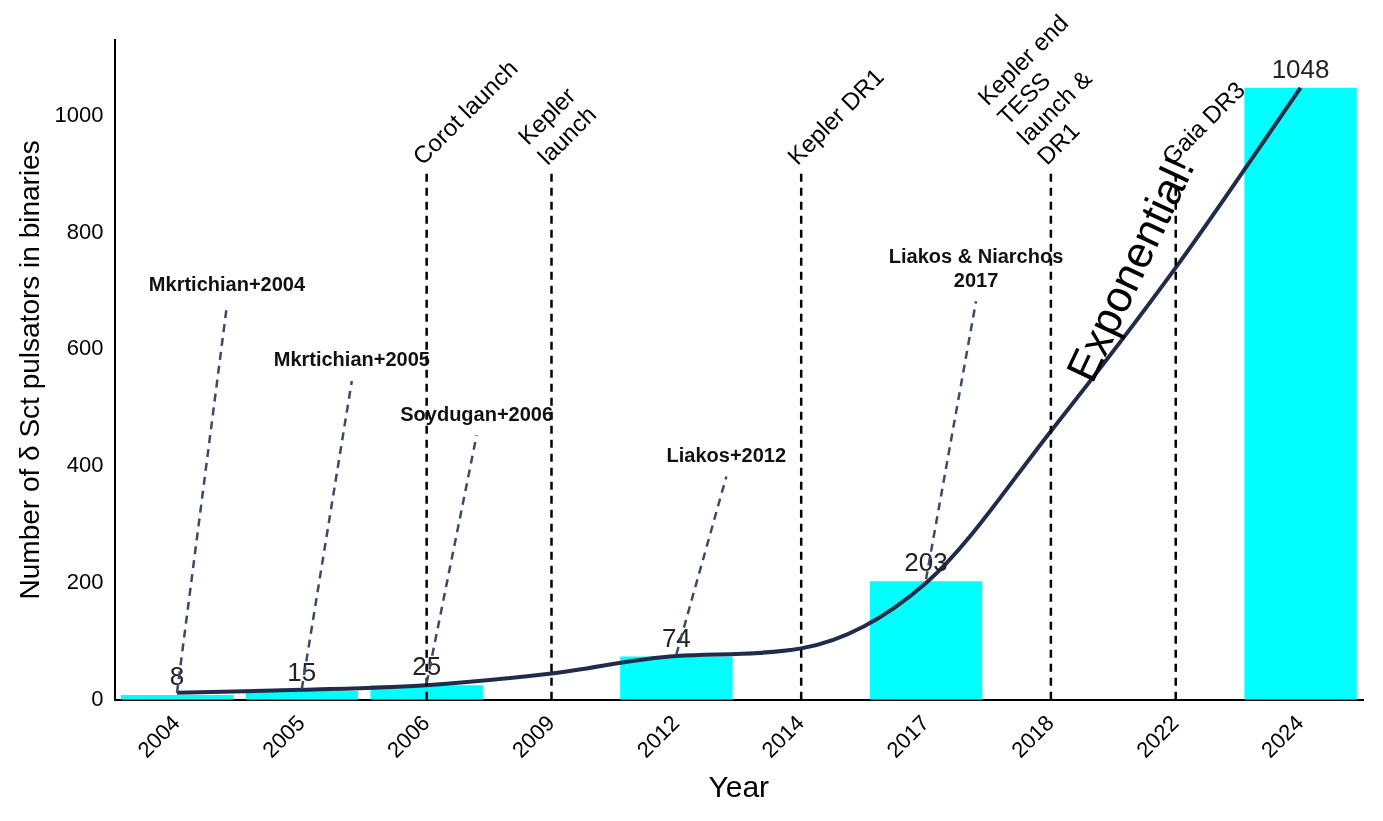  Describe the element at coordinates (79, 114) in the screenshot. I see `y-tick-label: 1000` at that location.